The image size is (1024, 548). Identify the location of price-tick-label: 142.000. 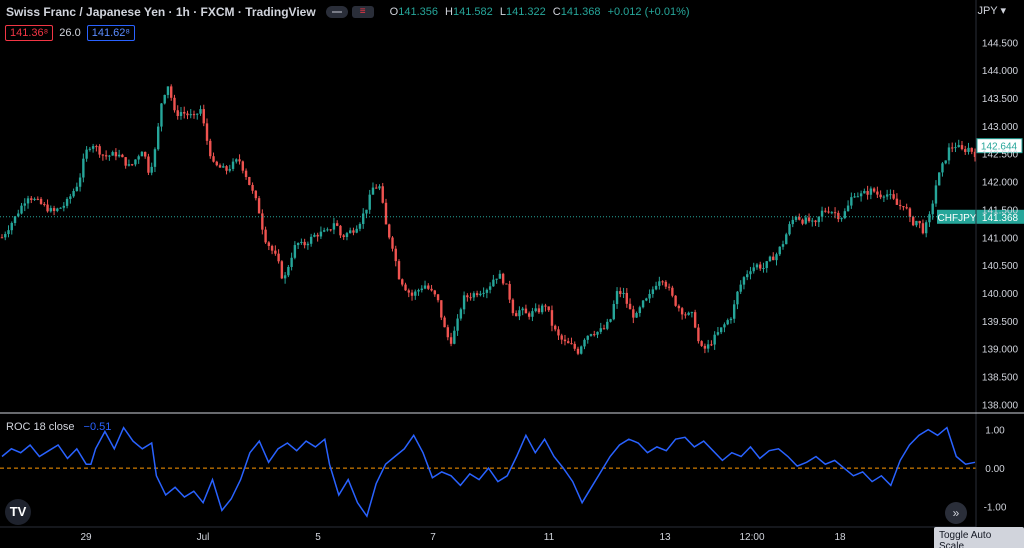
(1000, 183).